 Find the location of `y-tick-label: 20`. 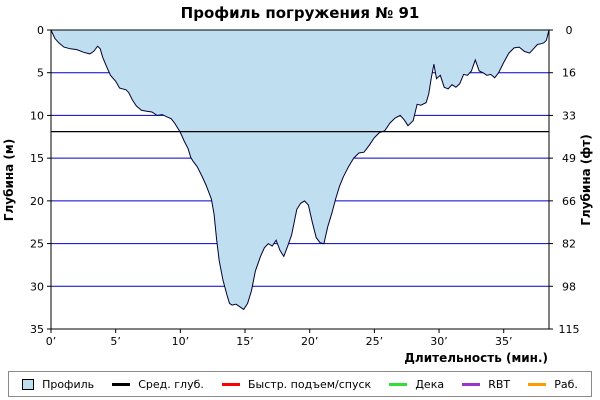

y-tick-label: 20 is located at coordinates (37, 201).